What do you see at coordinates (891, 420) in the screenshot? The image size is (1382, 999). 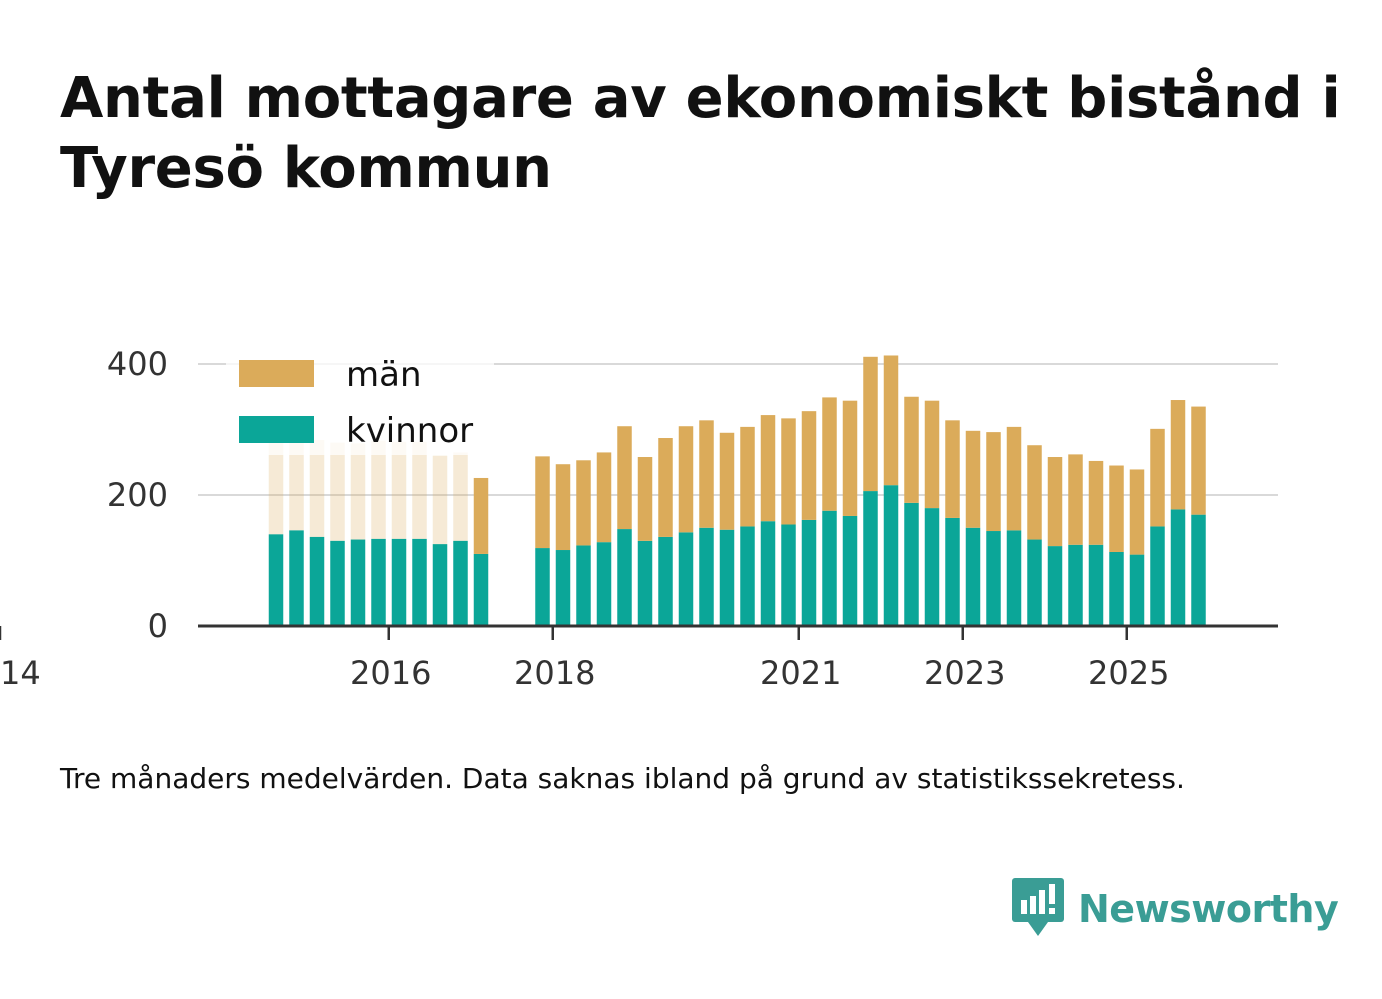 I see `bar-man-2021-Q4` at bounding box center [891, 420].